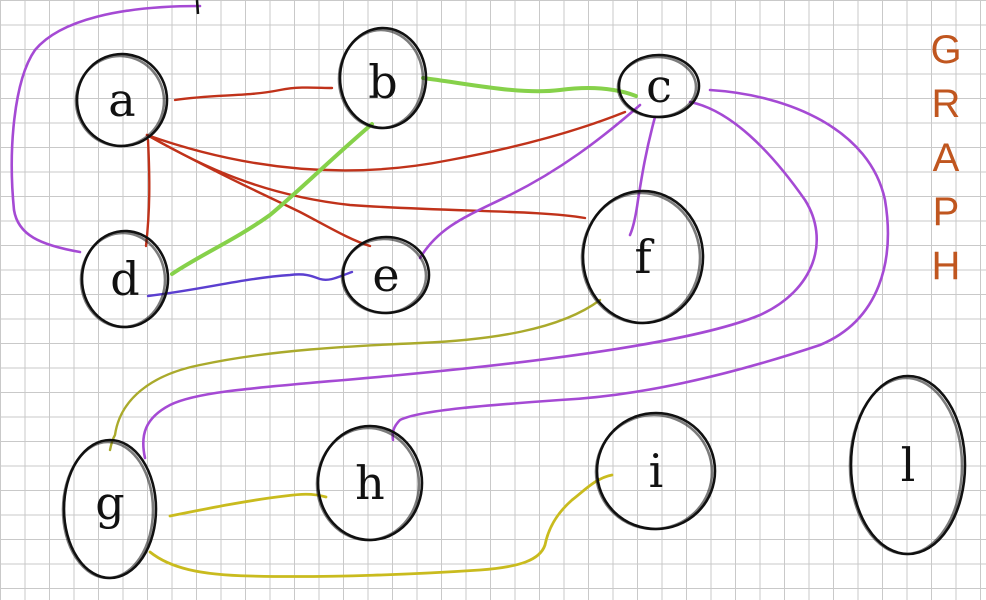  Describe the element at coordinates (530, 181) in the screenshot. I see `edge-c-e` at that location.